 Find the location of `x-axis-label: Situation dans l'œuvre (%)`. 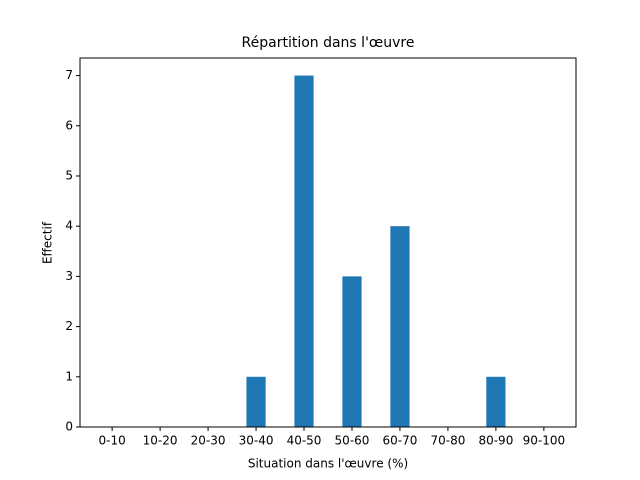

x-axis-label: Situation dans l'œuvre (%) is located at coordinates (328, 464).